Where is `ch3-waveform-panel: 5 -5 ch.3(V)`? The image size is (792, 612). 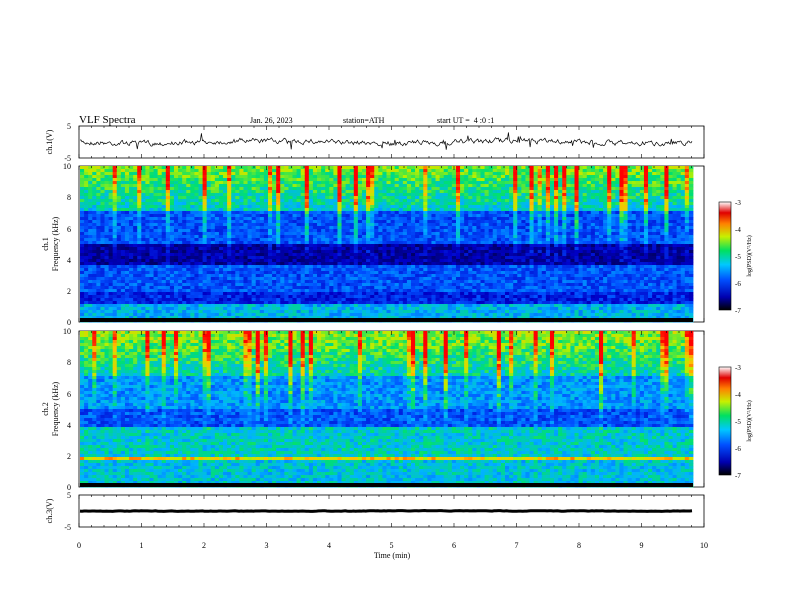
ch3-waveform-panel: 5 -5 ch.3(V) is located at coordinates (375, 511).